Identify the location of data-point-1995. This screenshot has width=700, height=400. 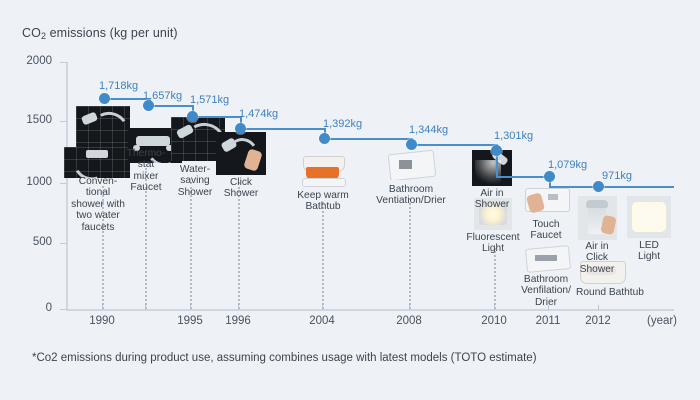
(192, 116).